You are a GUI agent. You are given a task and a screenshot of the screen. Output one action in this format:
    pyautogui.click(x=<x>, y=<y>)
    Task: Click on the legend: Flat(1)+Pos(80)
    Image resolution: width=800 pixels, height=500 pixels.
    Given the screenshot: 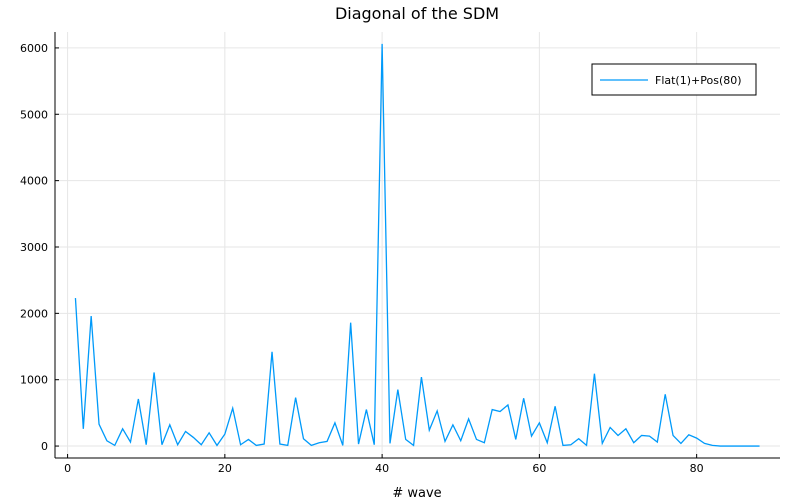 What is the action you would take?
    pyautogui.click(x=674, y=79)
    